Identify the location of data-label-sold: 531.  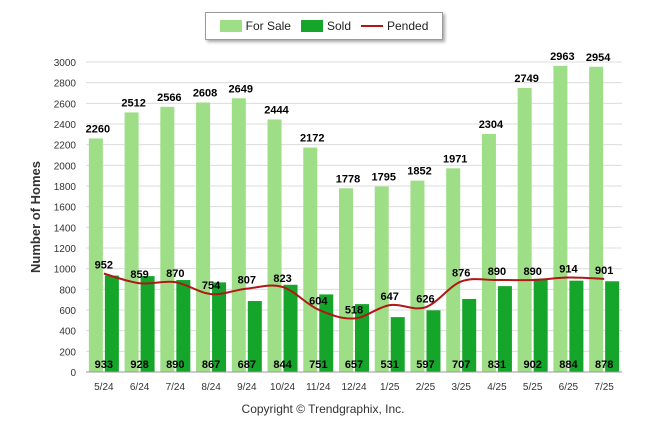
(390, 365).